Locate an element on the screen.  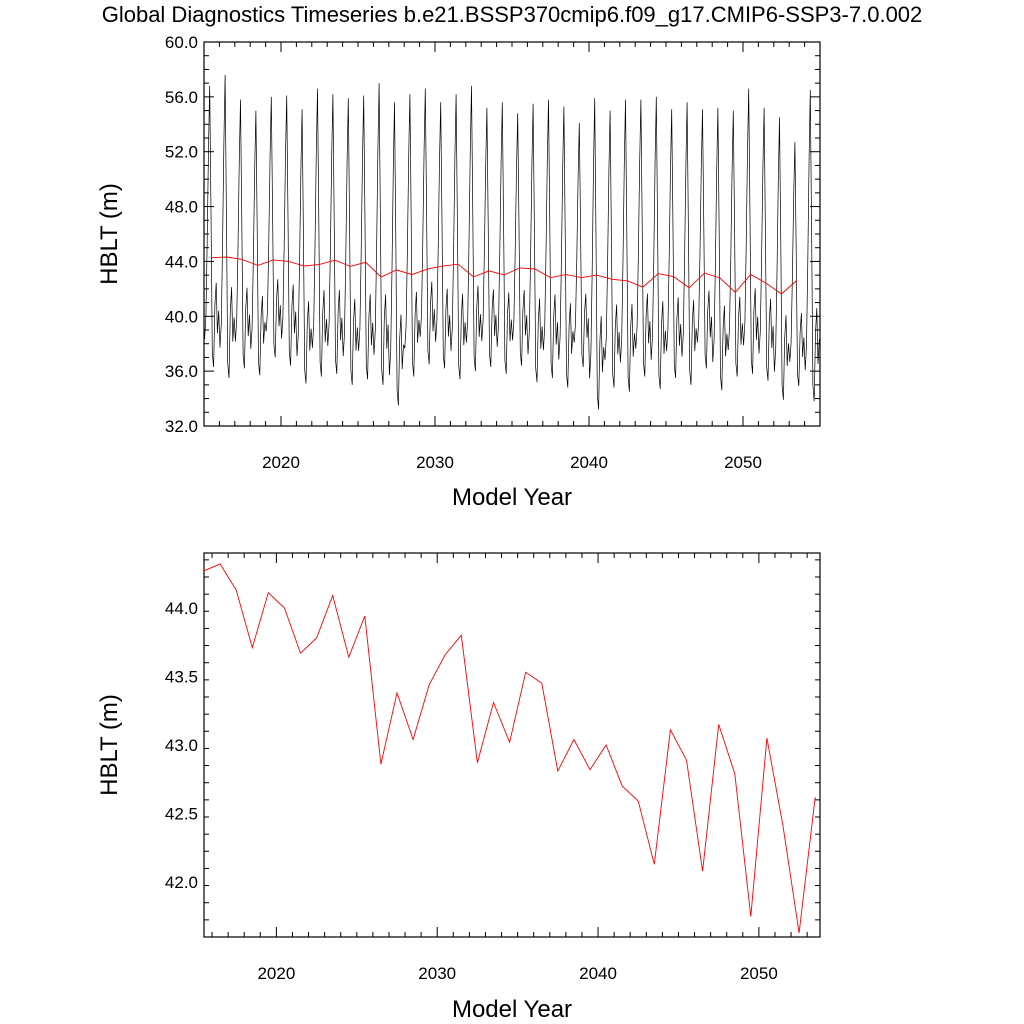
bottom-x-axis-label: Model Year is located at coordinates (512, 1009).